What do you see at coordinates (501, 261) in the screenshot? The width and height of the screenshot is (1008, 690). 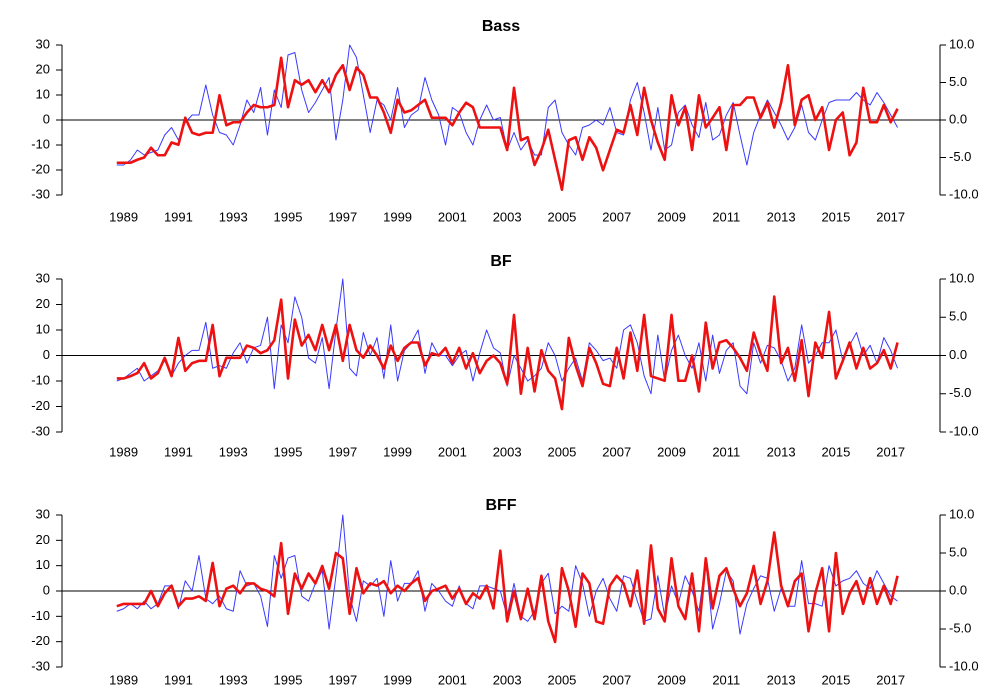 I see `chart-title: BF` at bounding box center [501, 261].